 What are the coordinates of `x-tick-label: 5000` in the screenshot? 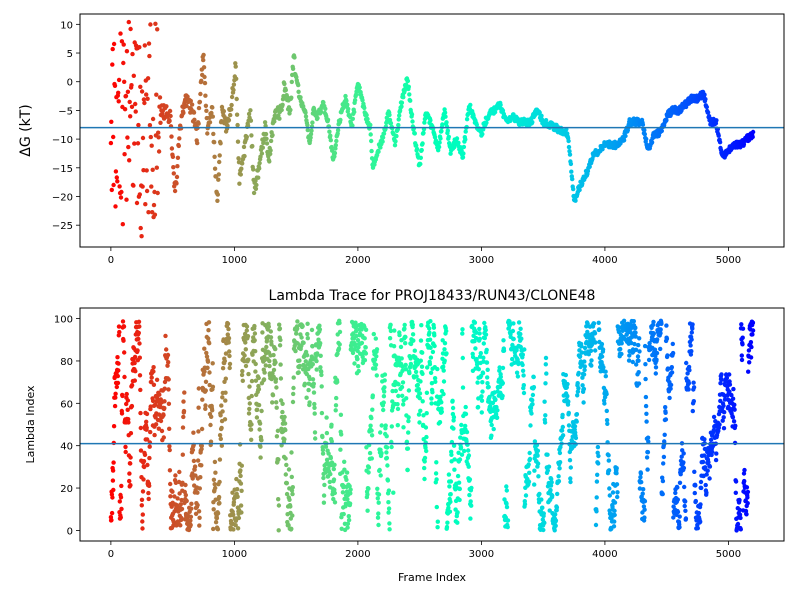 It's located at (728, 260).